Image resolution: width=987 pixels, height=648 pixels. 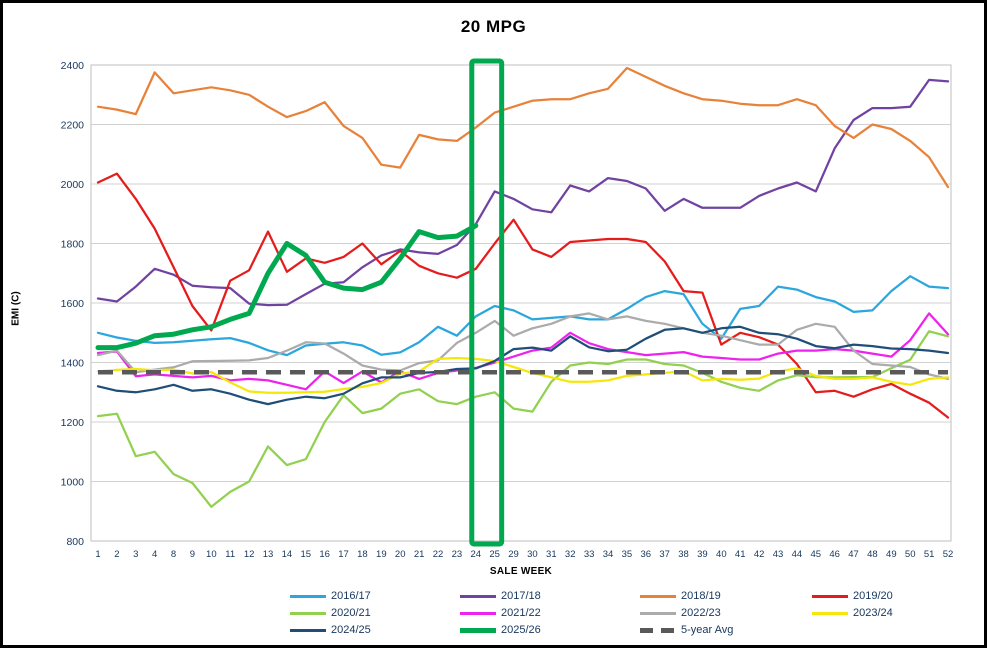 What do you see at coordinates (683, 554) in the screenshot?
I see `x-tick-label: 38` at bounding box center [683, 554].